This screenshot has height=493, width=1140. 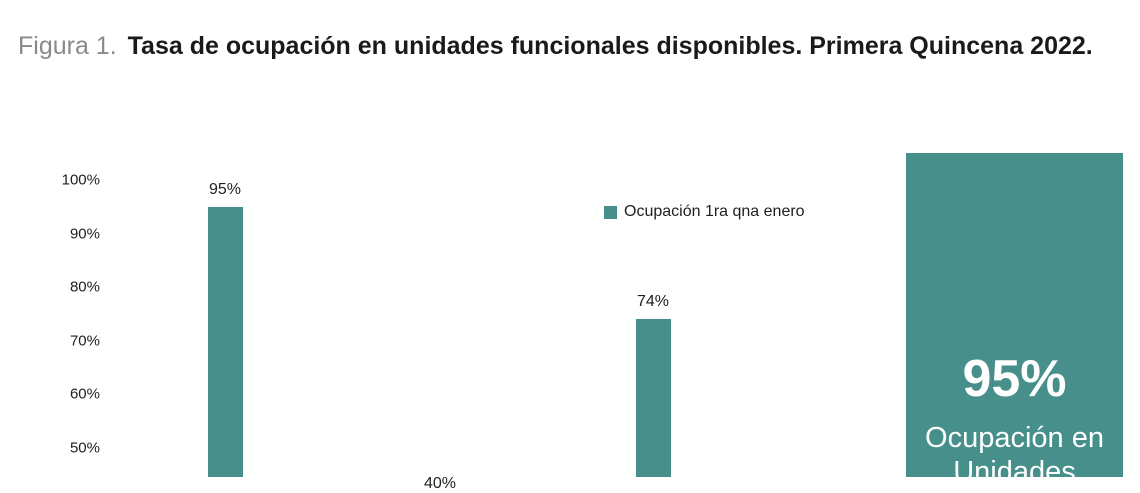 What do you see at coordinates (225, 189) in the screenshot?
I see `bar-value-label: 95%` at bounding box center [225, 189].